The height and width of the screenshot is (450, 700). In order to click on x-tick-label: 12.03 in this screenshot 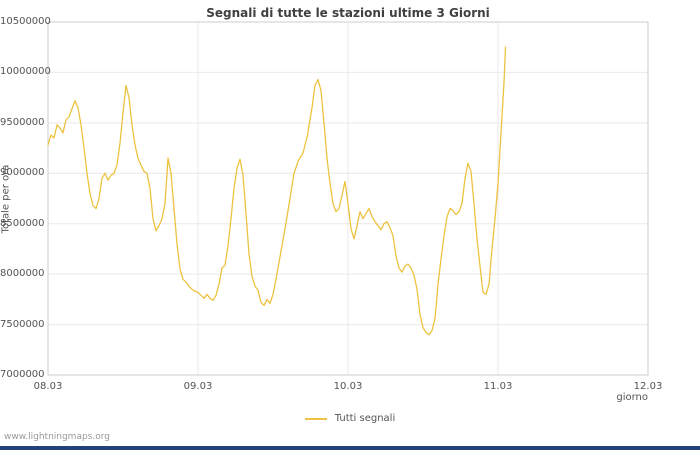, I will do `click(648, 386)`.